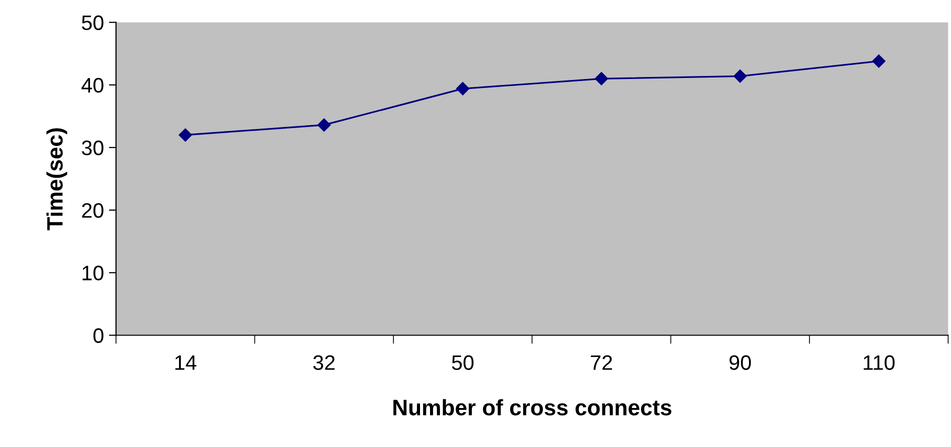 The height and width of the screenshot is (447, 951). I want to click on y-tick-label: 10, so click(93, 273).